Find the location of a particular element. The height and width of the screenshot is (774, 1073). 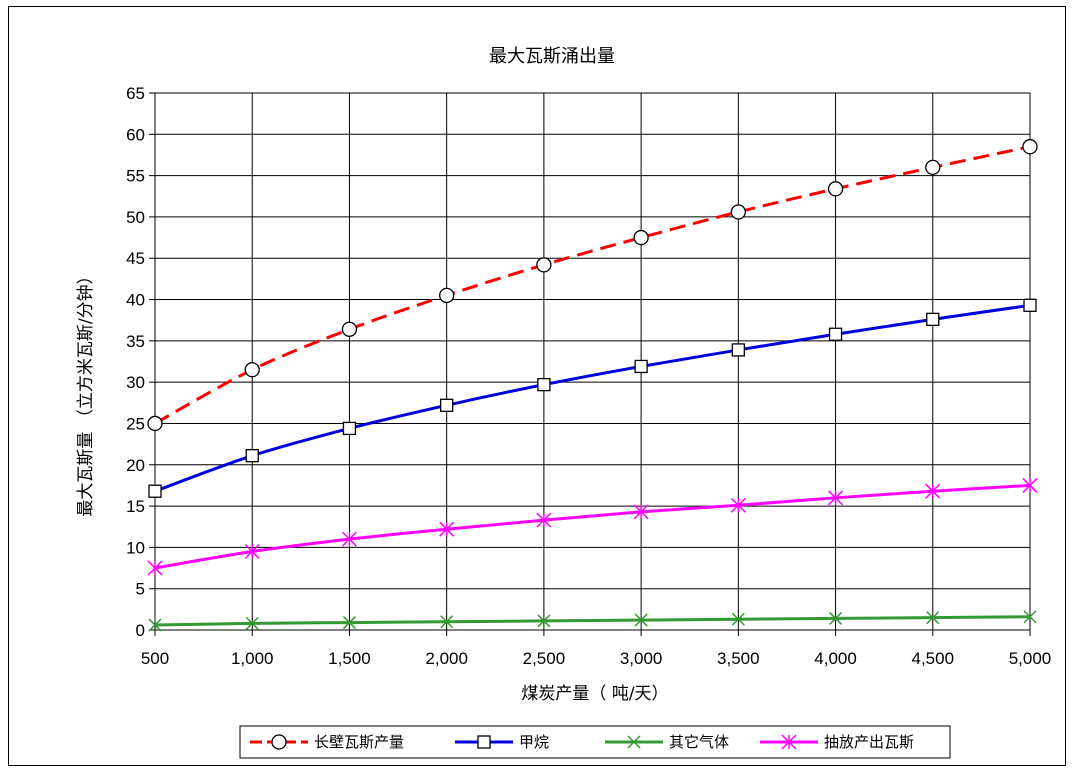

y-tick-label: 40 is located at coordinates (135, 300).